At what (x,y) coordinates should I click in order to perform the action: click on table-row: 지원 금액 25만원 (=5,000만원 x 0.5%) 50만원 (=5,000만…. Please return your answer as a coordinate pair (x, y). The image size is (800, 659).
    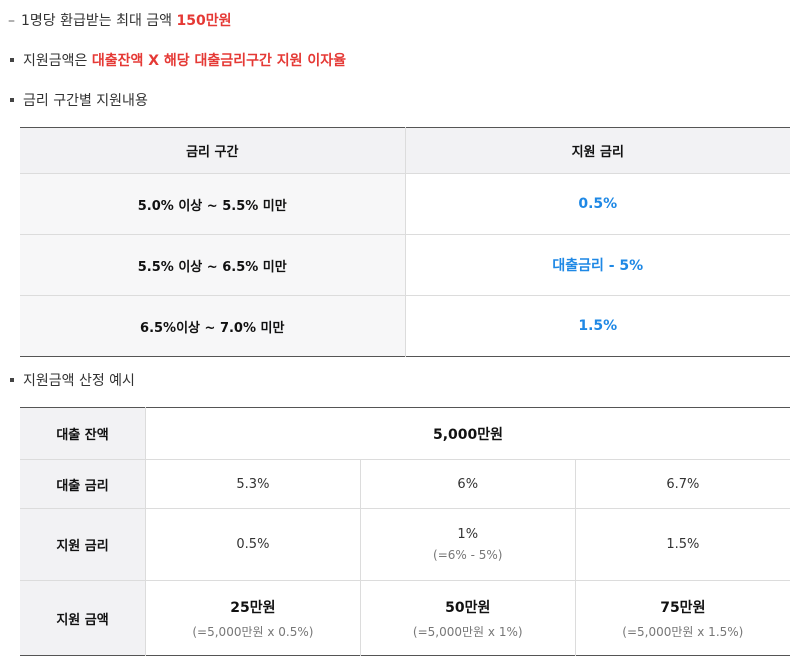
    Looking at the image, I should click on (405, 618).